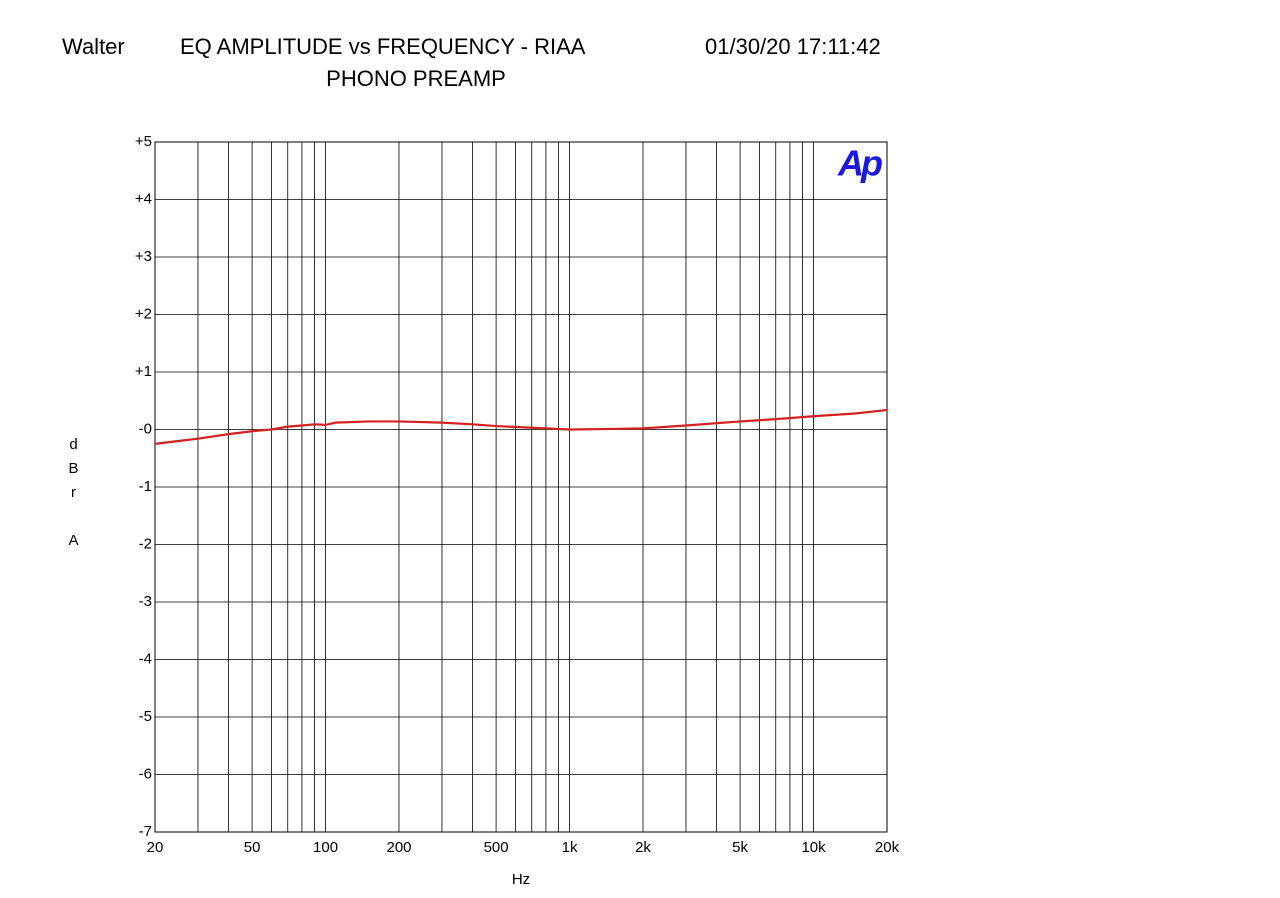 This screenshot has height=898, width=1280. I want to click on y-tick-label: -7, so click(145, 831).